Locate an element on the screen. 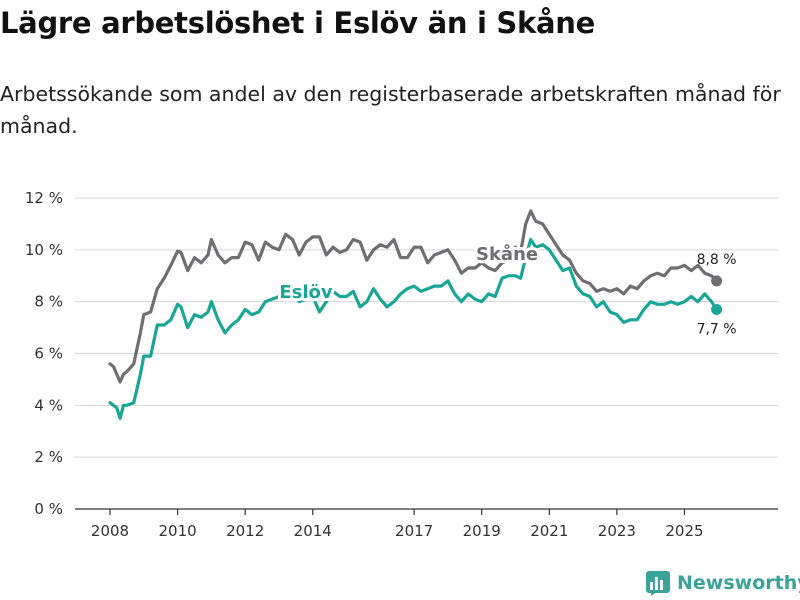  x-tick-label: 2025 is located at coordinates (684, 531).